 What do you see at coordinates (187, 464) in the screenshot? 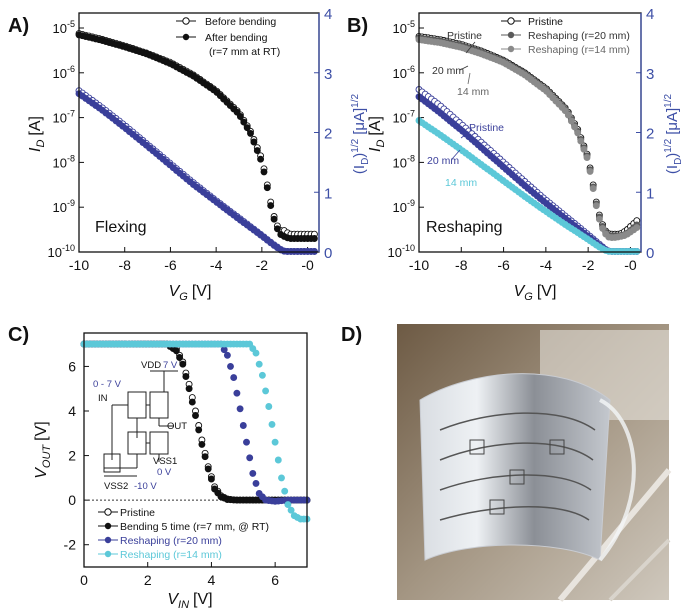
I see `panel-c-plot: 0 2 4 6 -2 0 2 4 6` at bounding box center [187, 464].